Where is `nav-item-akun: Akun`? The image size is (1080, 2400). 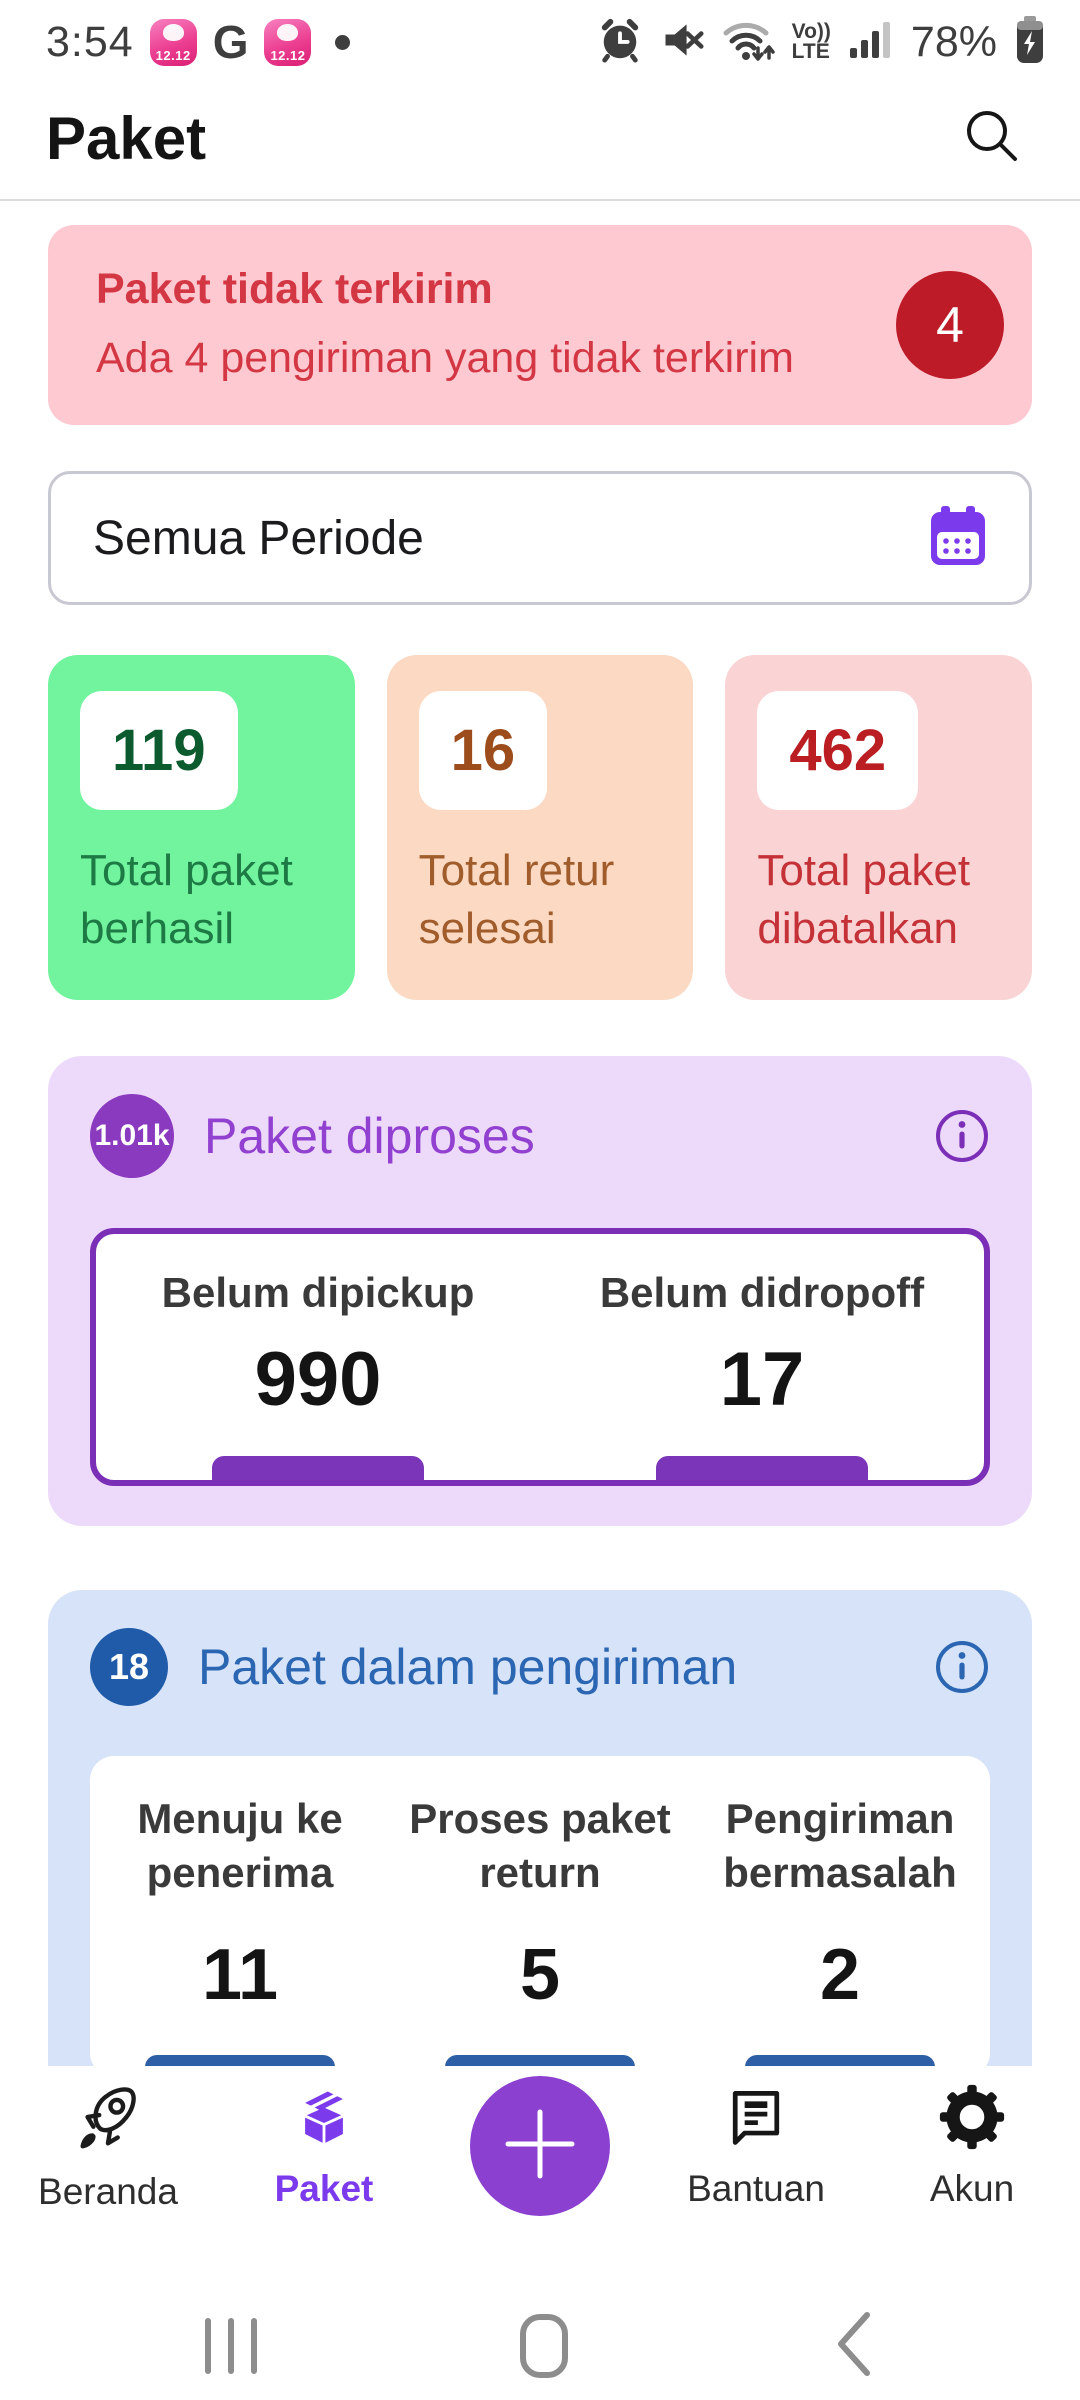
nav-item-akun: Akun is located at coordinates (972, 2146).